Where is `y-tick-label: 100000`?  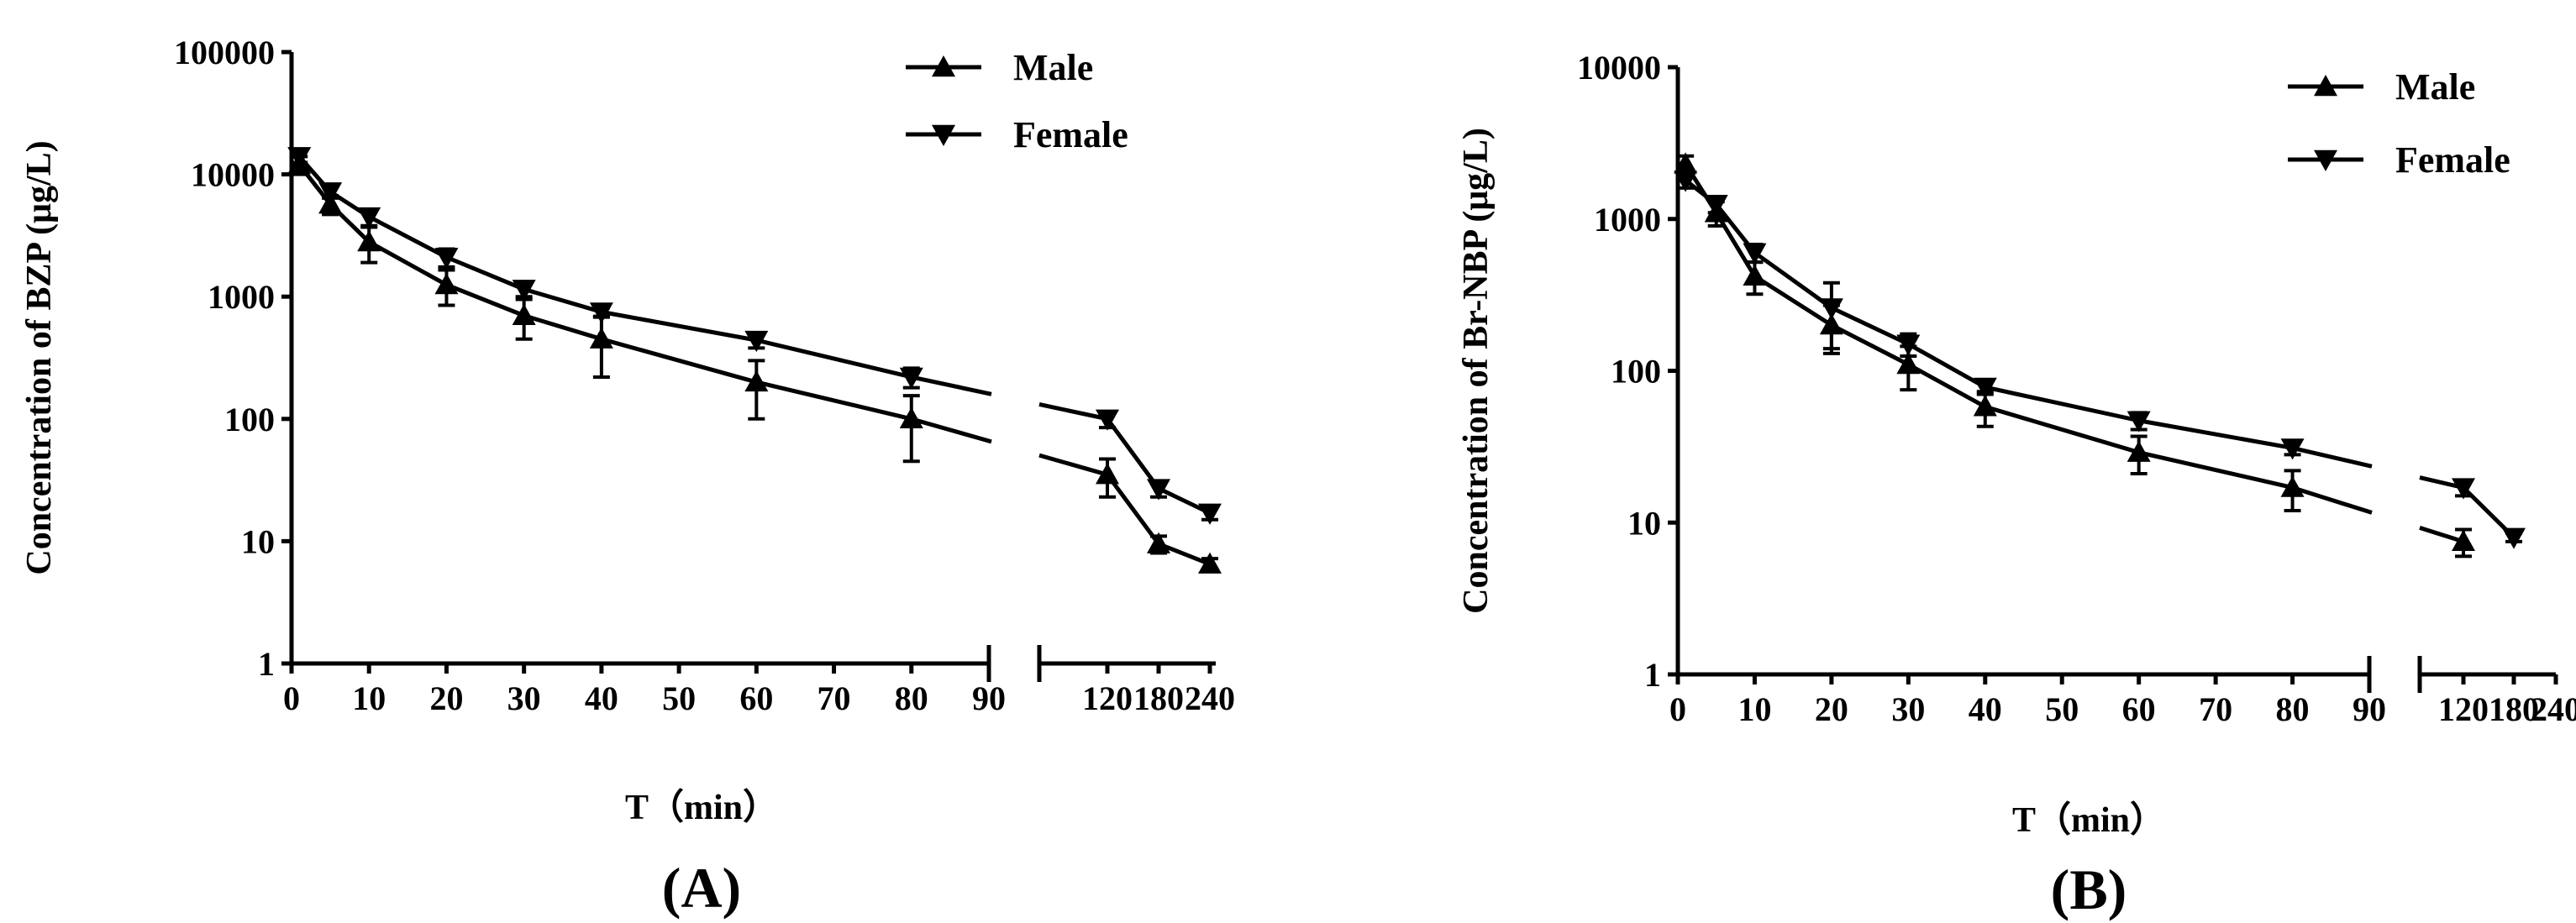
y-tick-label: 100000 is located at coordinates (225, 52).